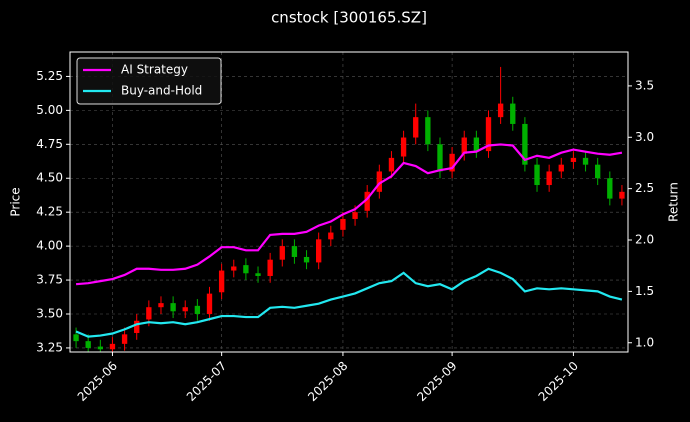 This screenshot has width=690, height=422. What do you see at coordinates (558, 381) in the screenshot?
I see `x-tick-label: 2025-10` at bounding box center [558, 381].